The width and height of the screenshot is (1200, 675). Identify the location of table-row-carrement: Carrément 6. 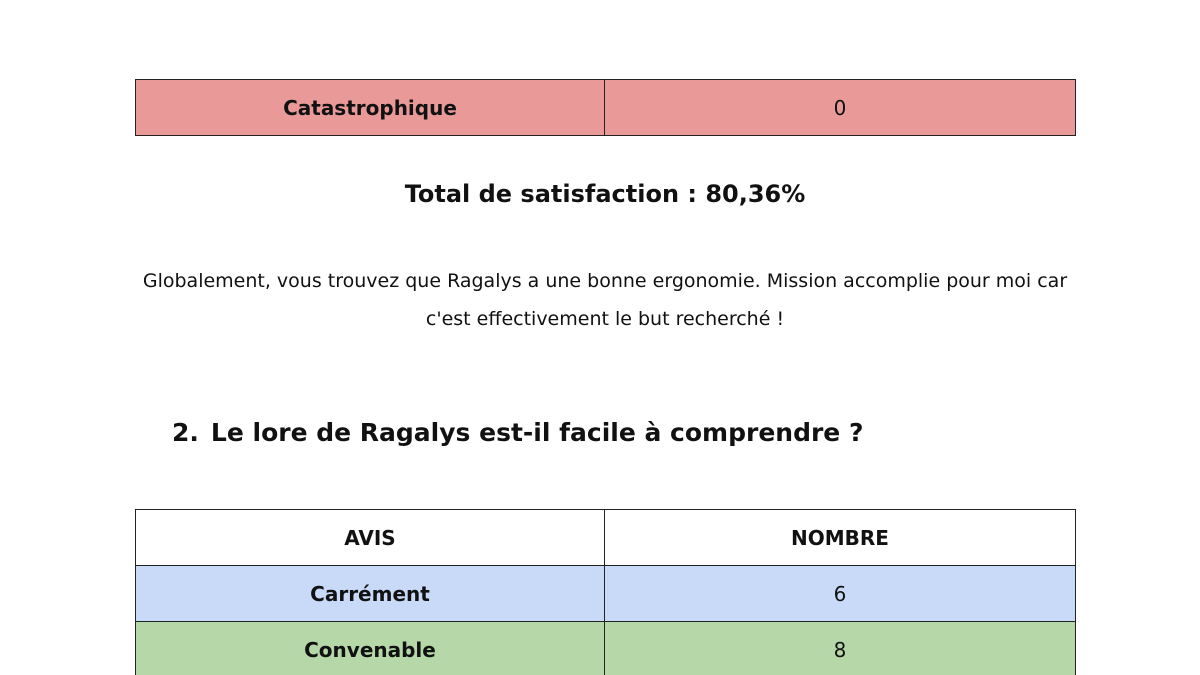
(605, 593).